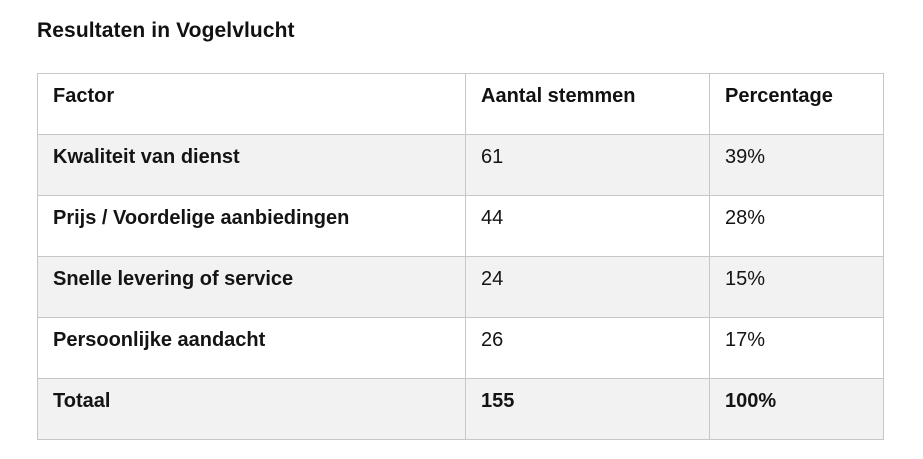 The image size is (923, 459). Describe the element at coordinates (796, 409) in the screenshot. I see `total-percentage-cell: 100%` at that location.